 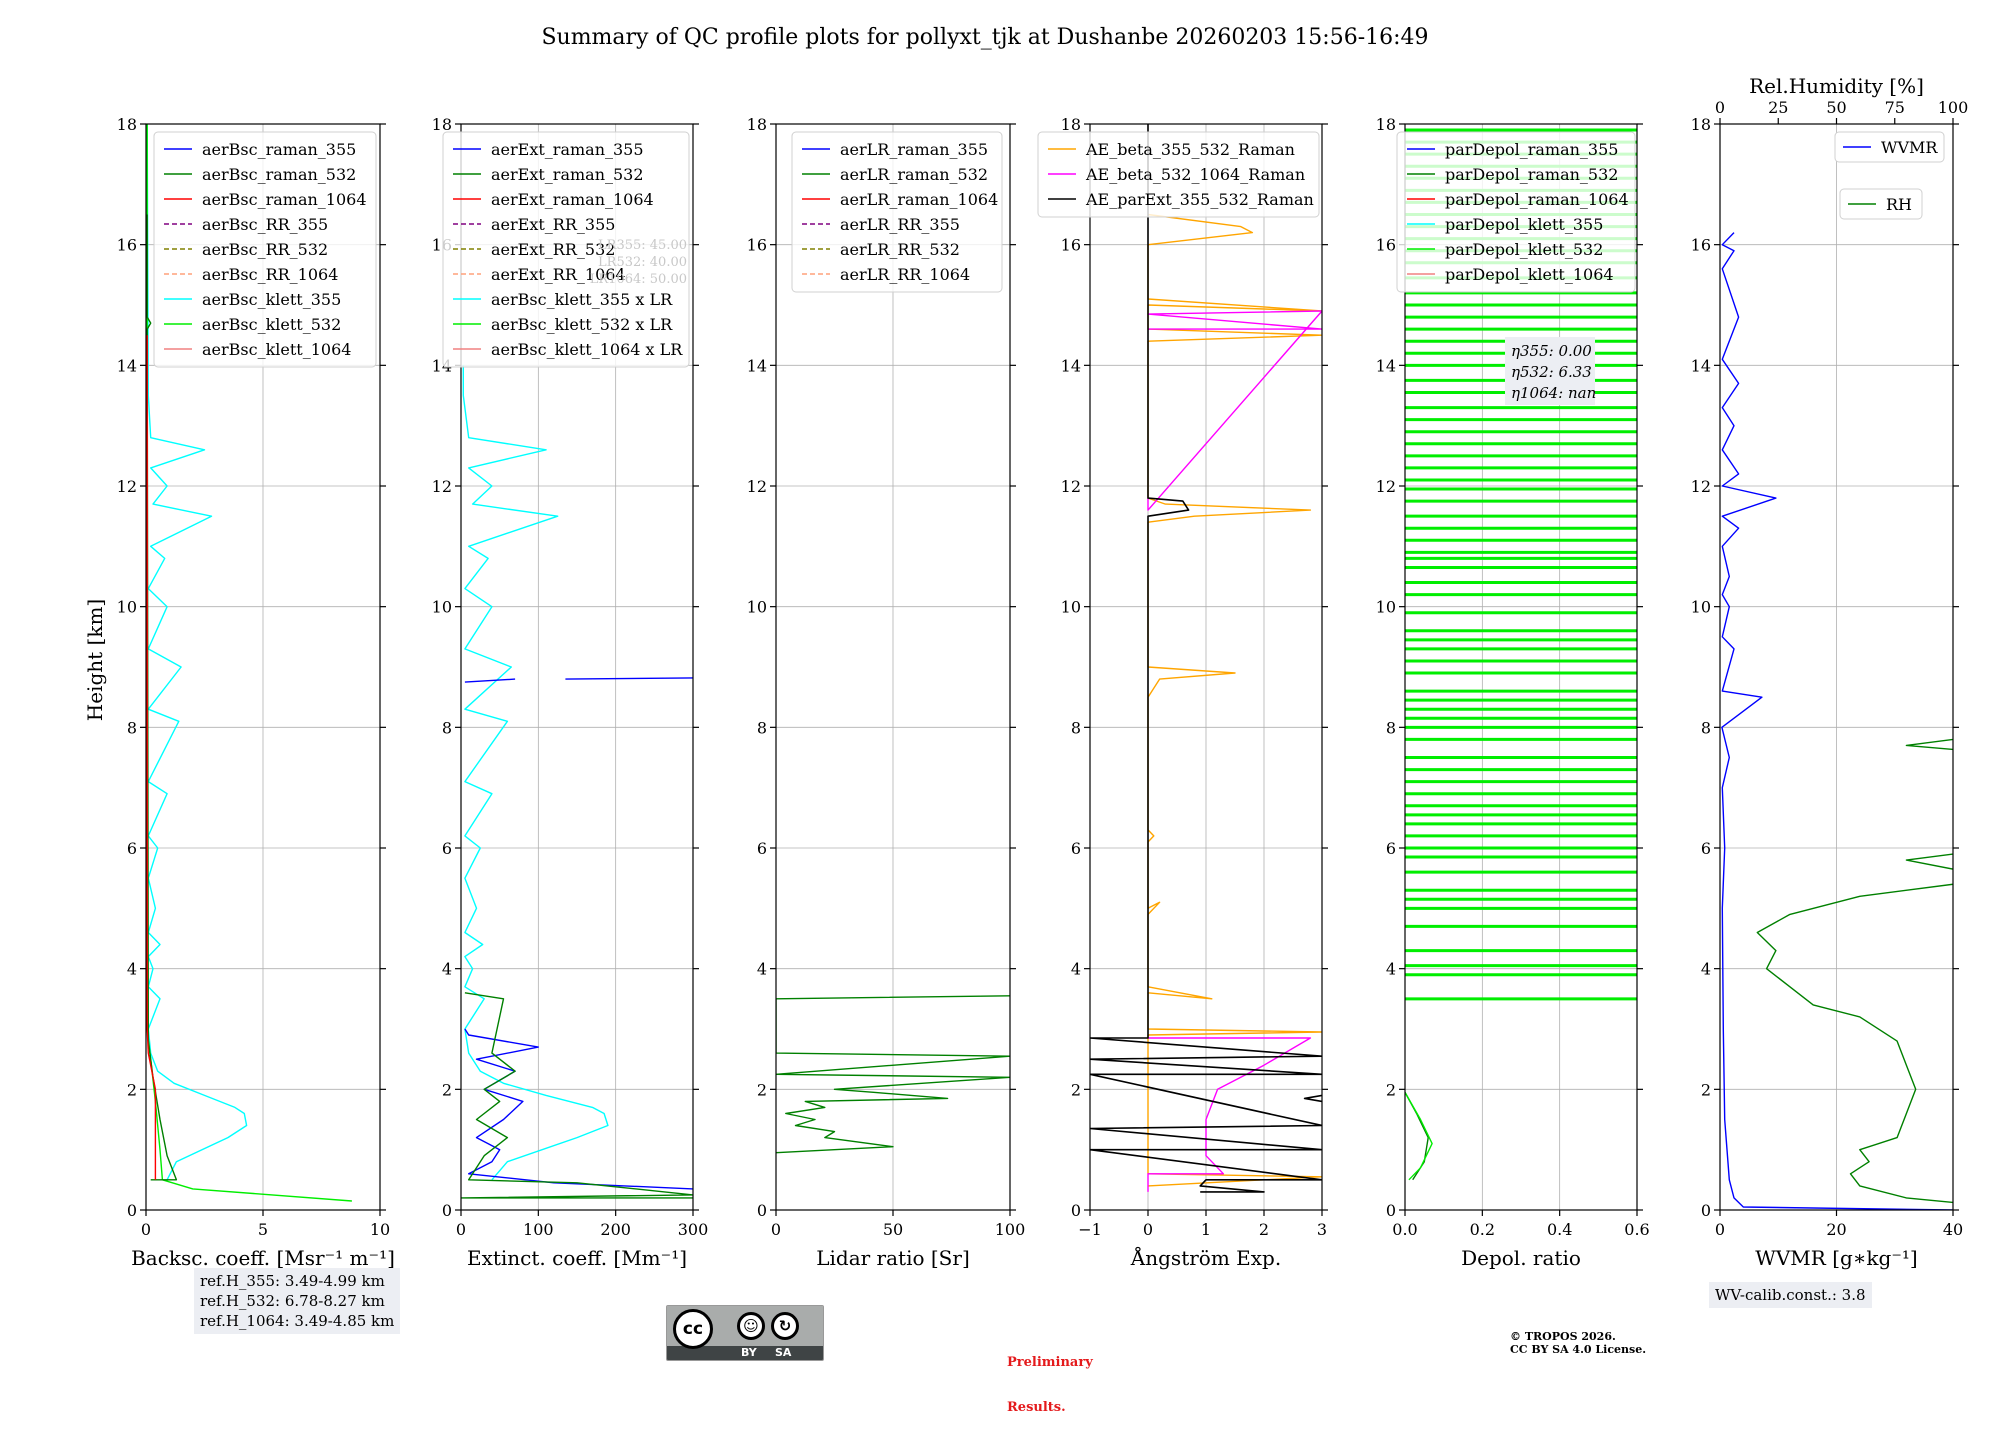 I want to click on top-x-axis-label: Rel.Humidity [%], so click(x=1836, y=86).